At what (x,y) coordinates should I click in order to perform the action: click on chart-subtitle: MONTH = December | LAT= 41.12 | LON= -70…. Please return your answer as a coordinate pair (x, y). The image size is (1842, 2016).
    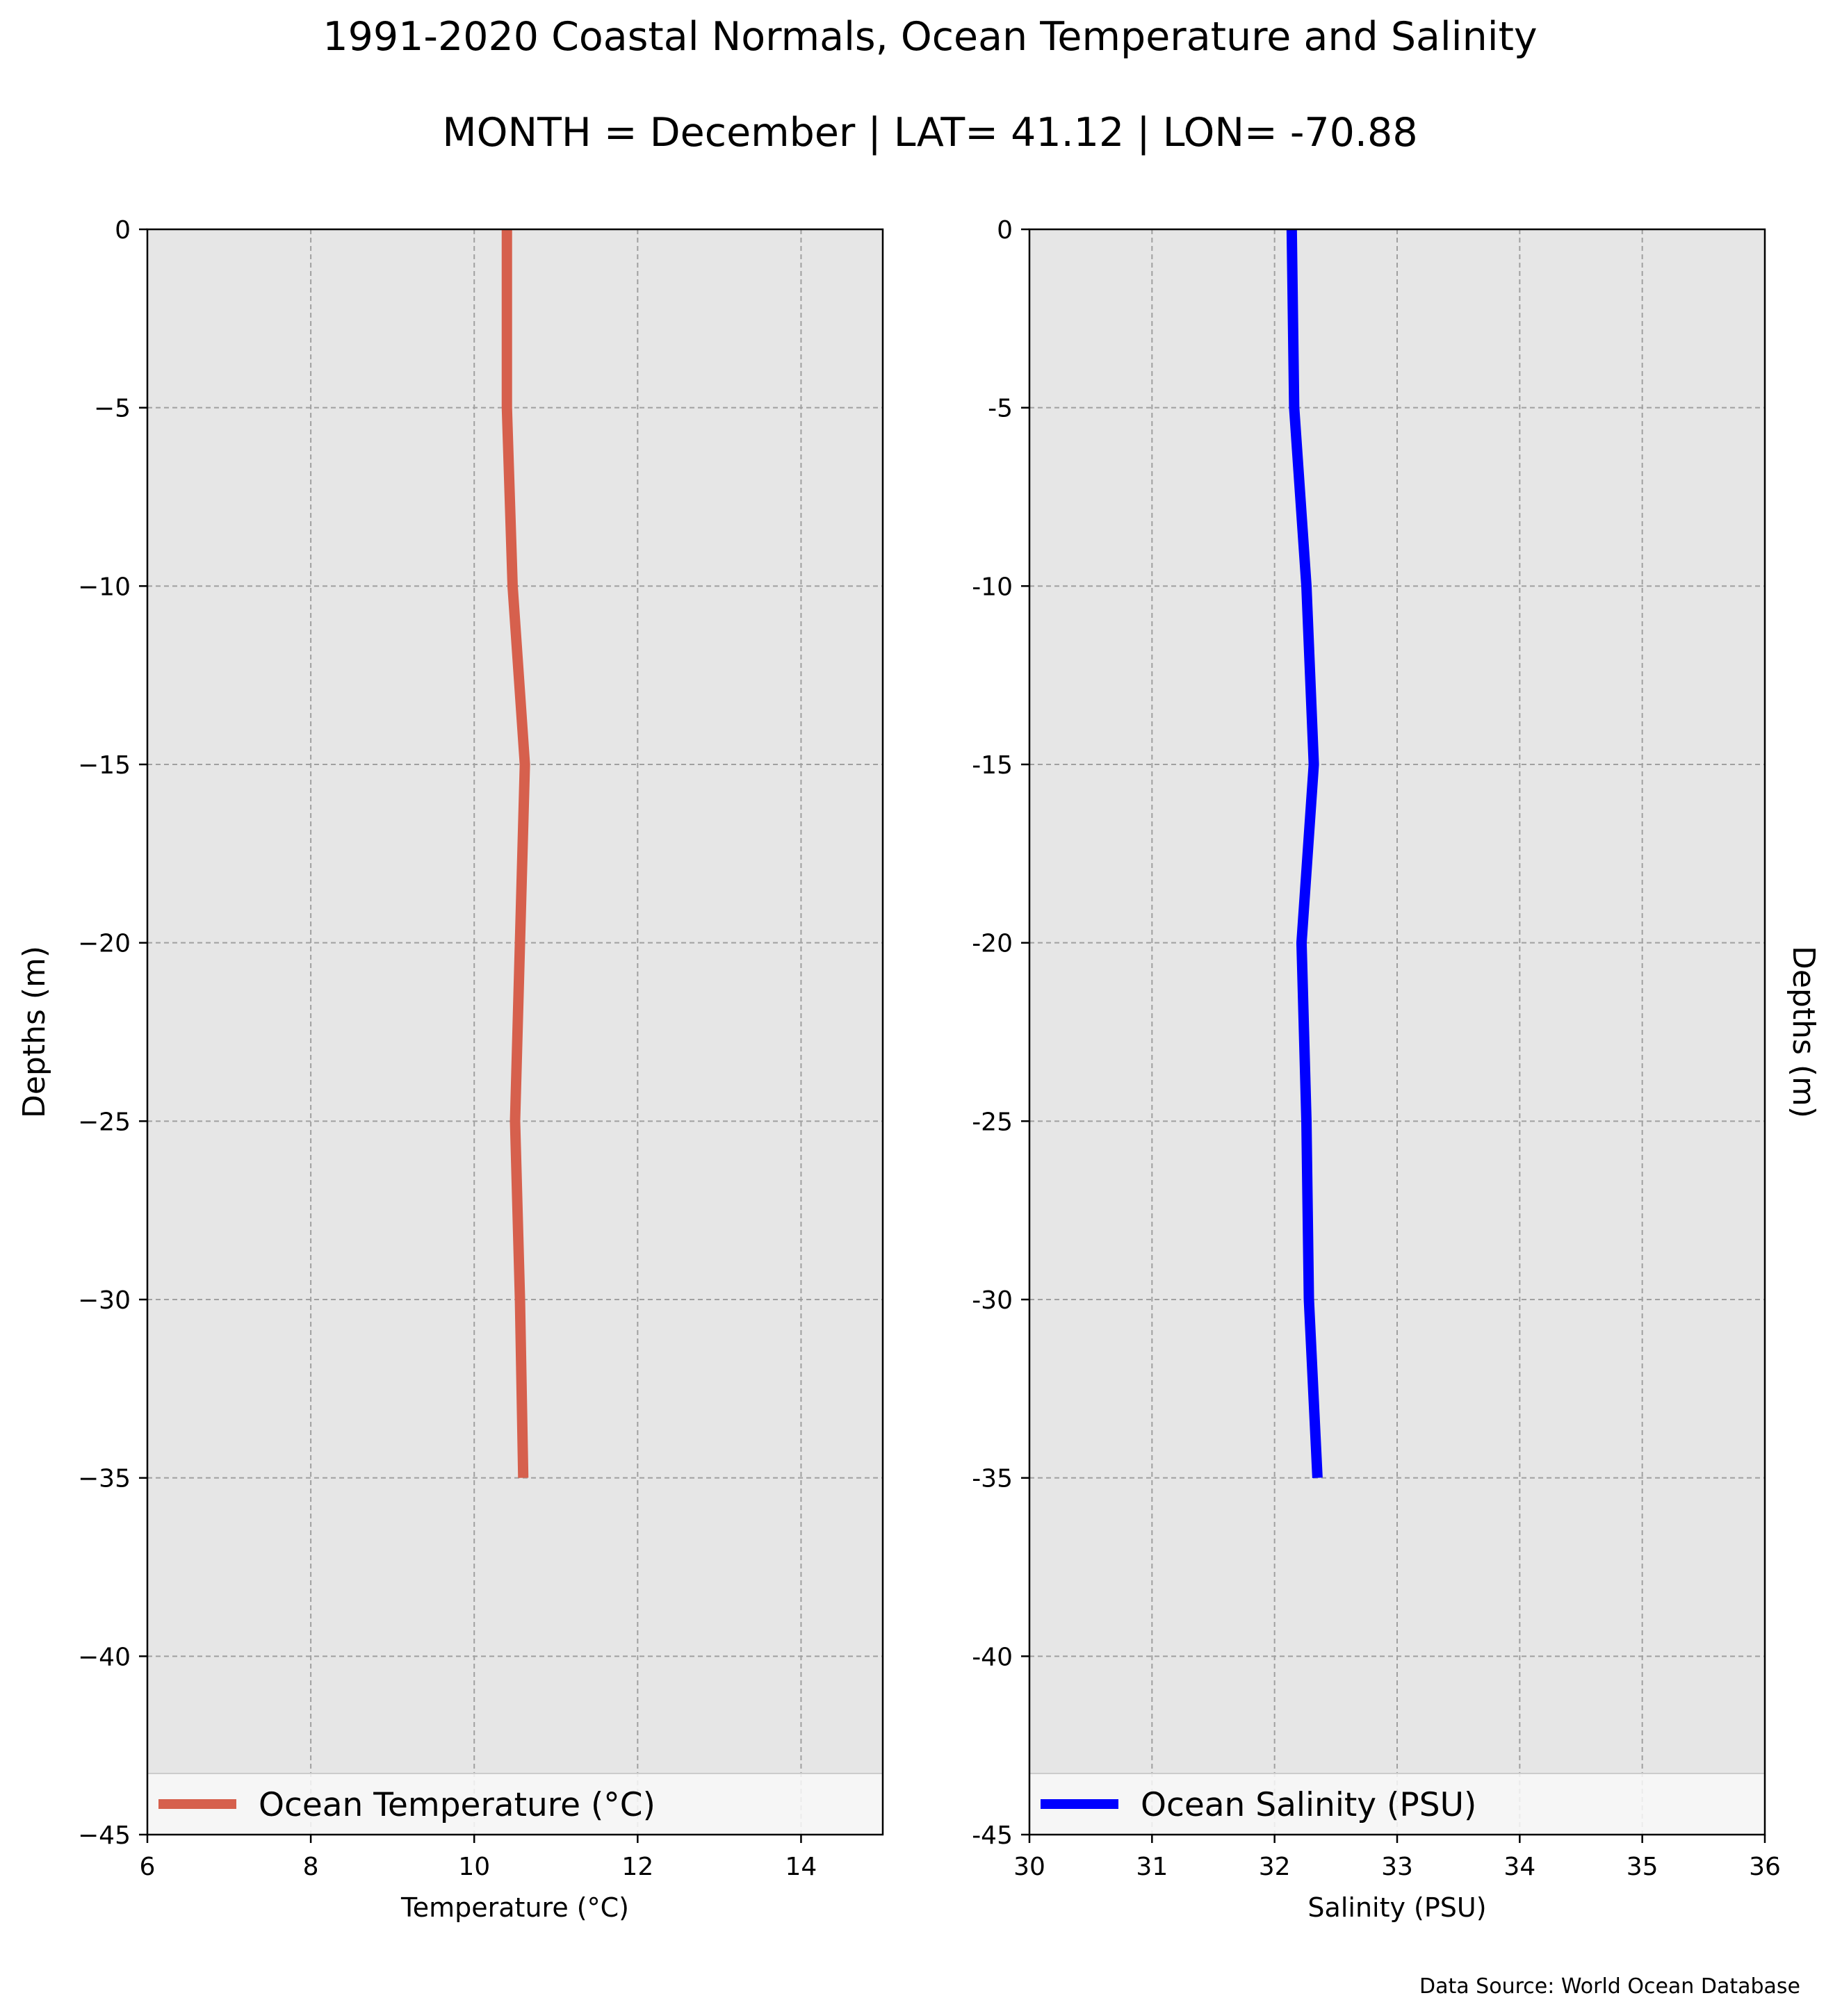
    Looking at the image, I should click on (929, 133).